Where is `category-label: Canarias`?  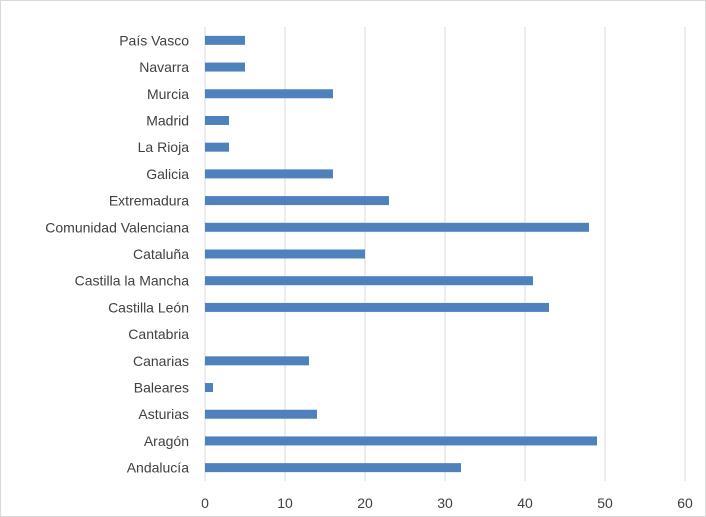
category-label: Canarias is located at coordinates (161, 361).